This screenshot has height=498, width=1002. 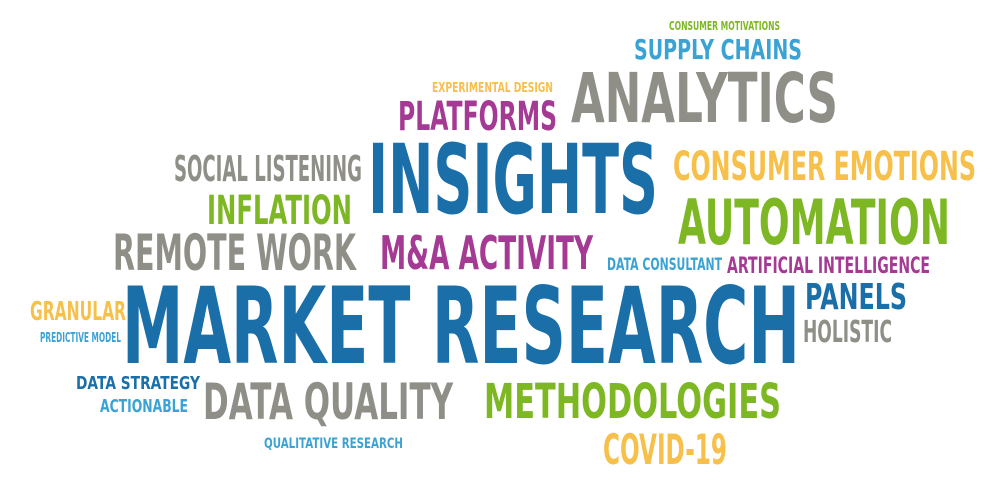 I want to click on word-automation: AUTOMATION, so click(x=814, y=222).